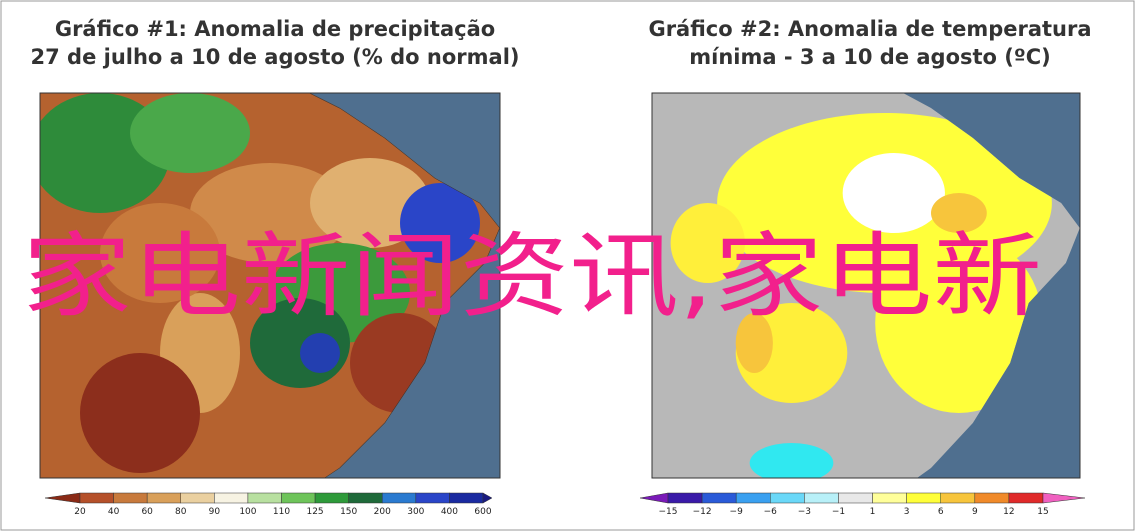 The width and height of the screenshot is (1135, 531). What do you see at coordinates (873, 512) in the screenshot?
I see `colorbar-label: 1` at bounding box center [873, 512].